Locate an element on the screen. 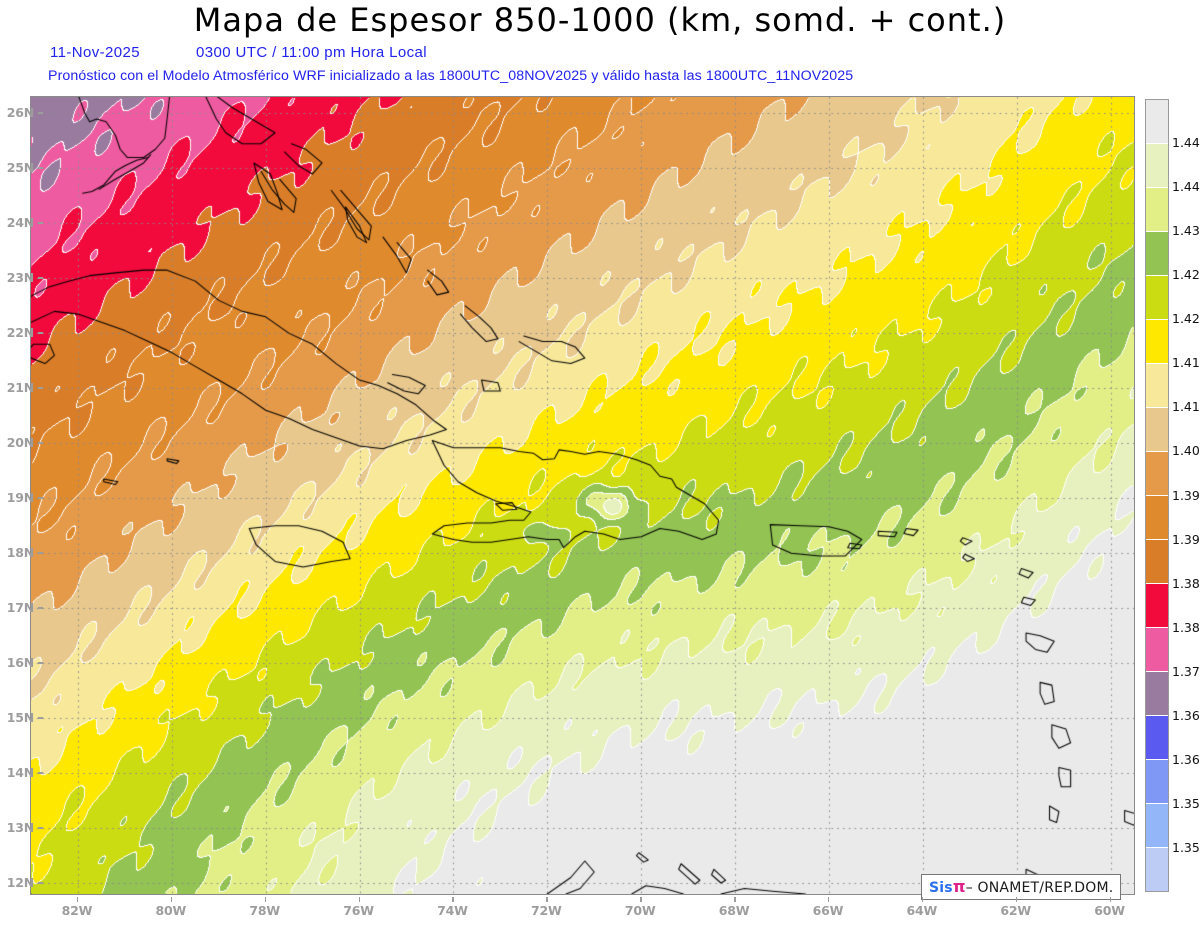 This screenshot has width=1200, height=927. colorbar-tick-1.386: 1.386 is located at coordinates (1186, 583).